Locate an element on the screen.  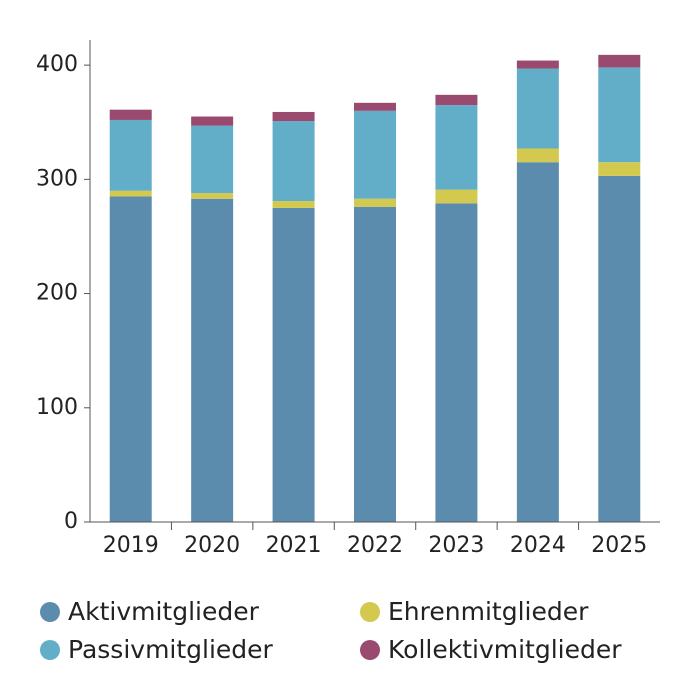
y-tick-label: 200 is located at coordinates (57, 293).